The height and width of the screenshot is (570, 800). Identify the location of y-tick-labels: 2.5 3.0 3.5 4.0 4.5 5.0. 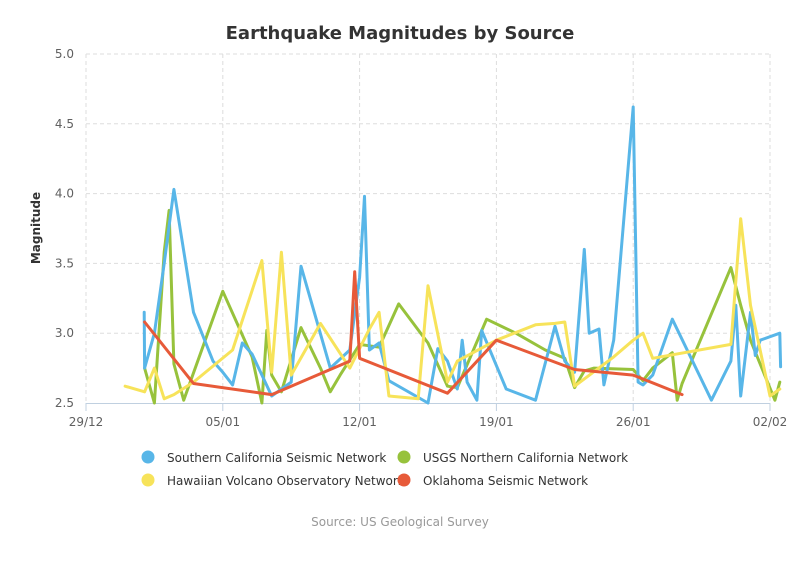
(64, 228).